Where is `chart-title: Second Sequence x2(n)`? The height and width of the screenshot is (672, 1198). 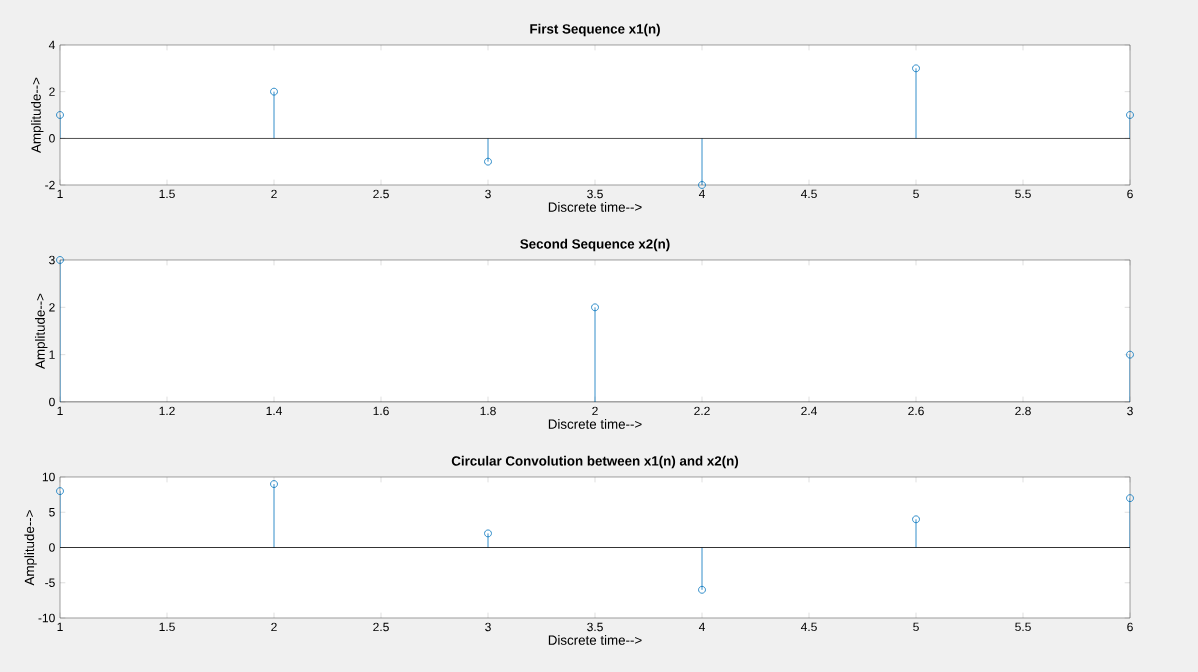 chart-title: Second Sequence x2(n) is located at coordinates (595, 245).